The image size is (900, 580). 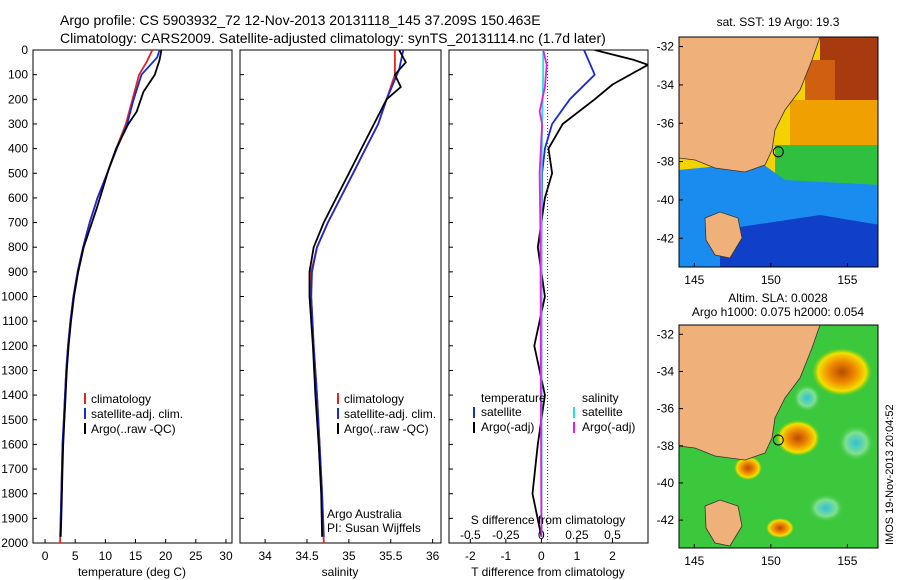 What do you see at coordinates (18, 173) in the screenshot?
I see `depth-tick-label: 500` at bounding box center [18, 173].